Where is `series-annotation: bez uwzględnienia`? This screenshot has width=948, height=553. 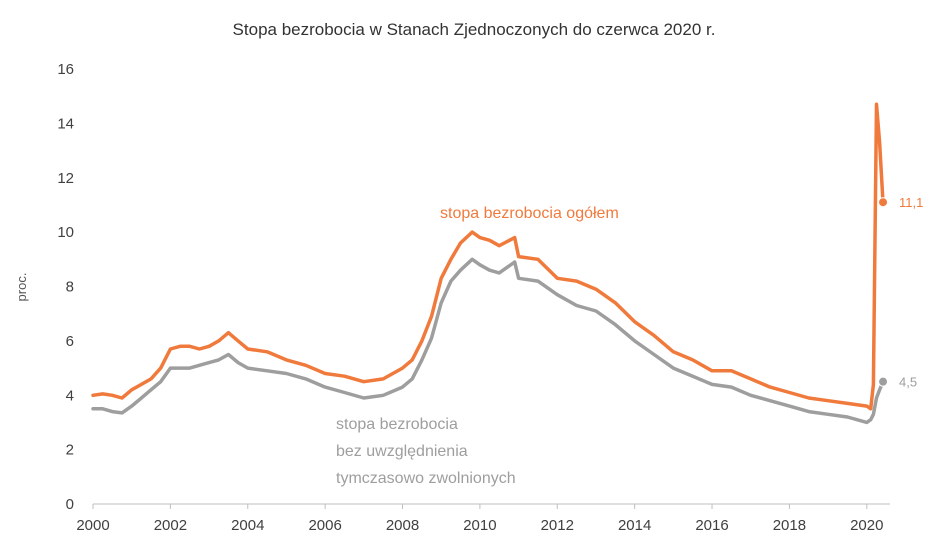
series-annotation: bez uwzględnienia is located at coordinates (402, 451).